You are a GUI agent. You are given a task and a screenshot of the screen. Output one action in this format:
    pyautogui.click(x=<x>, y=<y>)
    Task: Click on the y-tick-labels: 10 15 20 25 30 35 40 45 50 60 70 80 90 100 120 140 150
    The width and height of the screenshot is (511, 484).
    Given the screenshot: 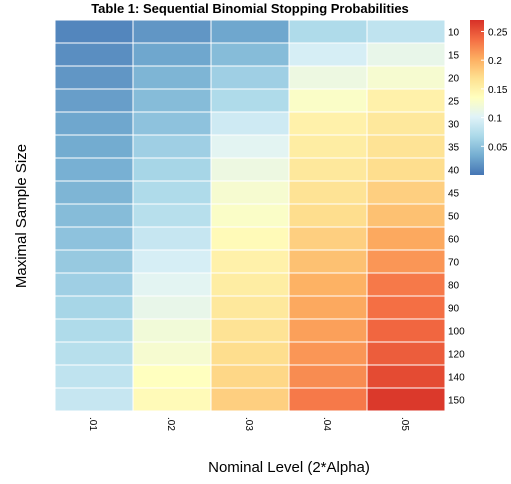 What is the action you would take?
    pyautogui.click(x=456, y=217)
    